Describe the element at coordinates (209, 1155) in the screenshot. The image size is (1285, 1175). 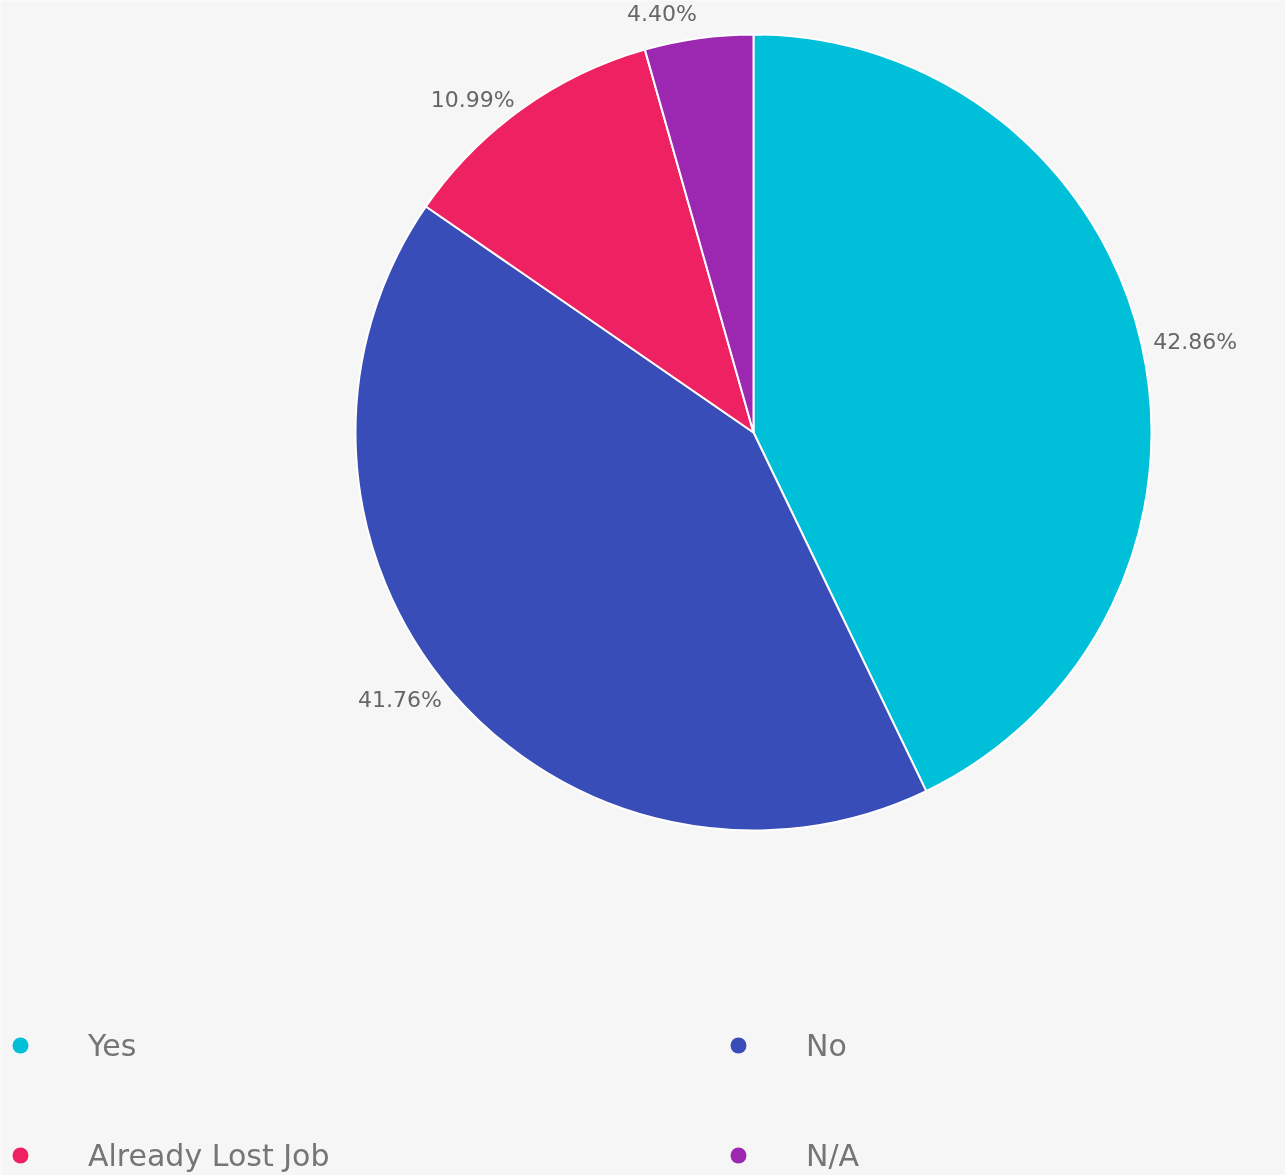
I see `legend-label: Already Lost Job` at that location.